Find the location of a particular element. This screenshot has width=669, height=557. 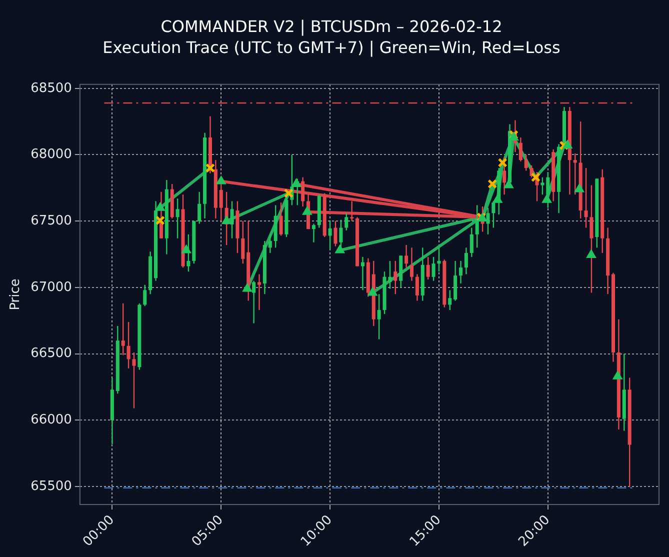

y-tick-label: 65500 is located at coordinates (51, 486).